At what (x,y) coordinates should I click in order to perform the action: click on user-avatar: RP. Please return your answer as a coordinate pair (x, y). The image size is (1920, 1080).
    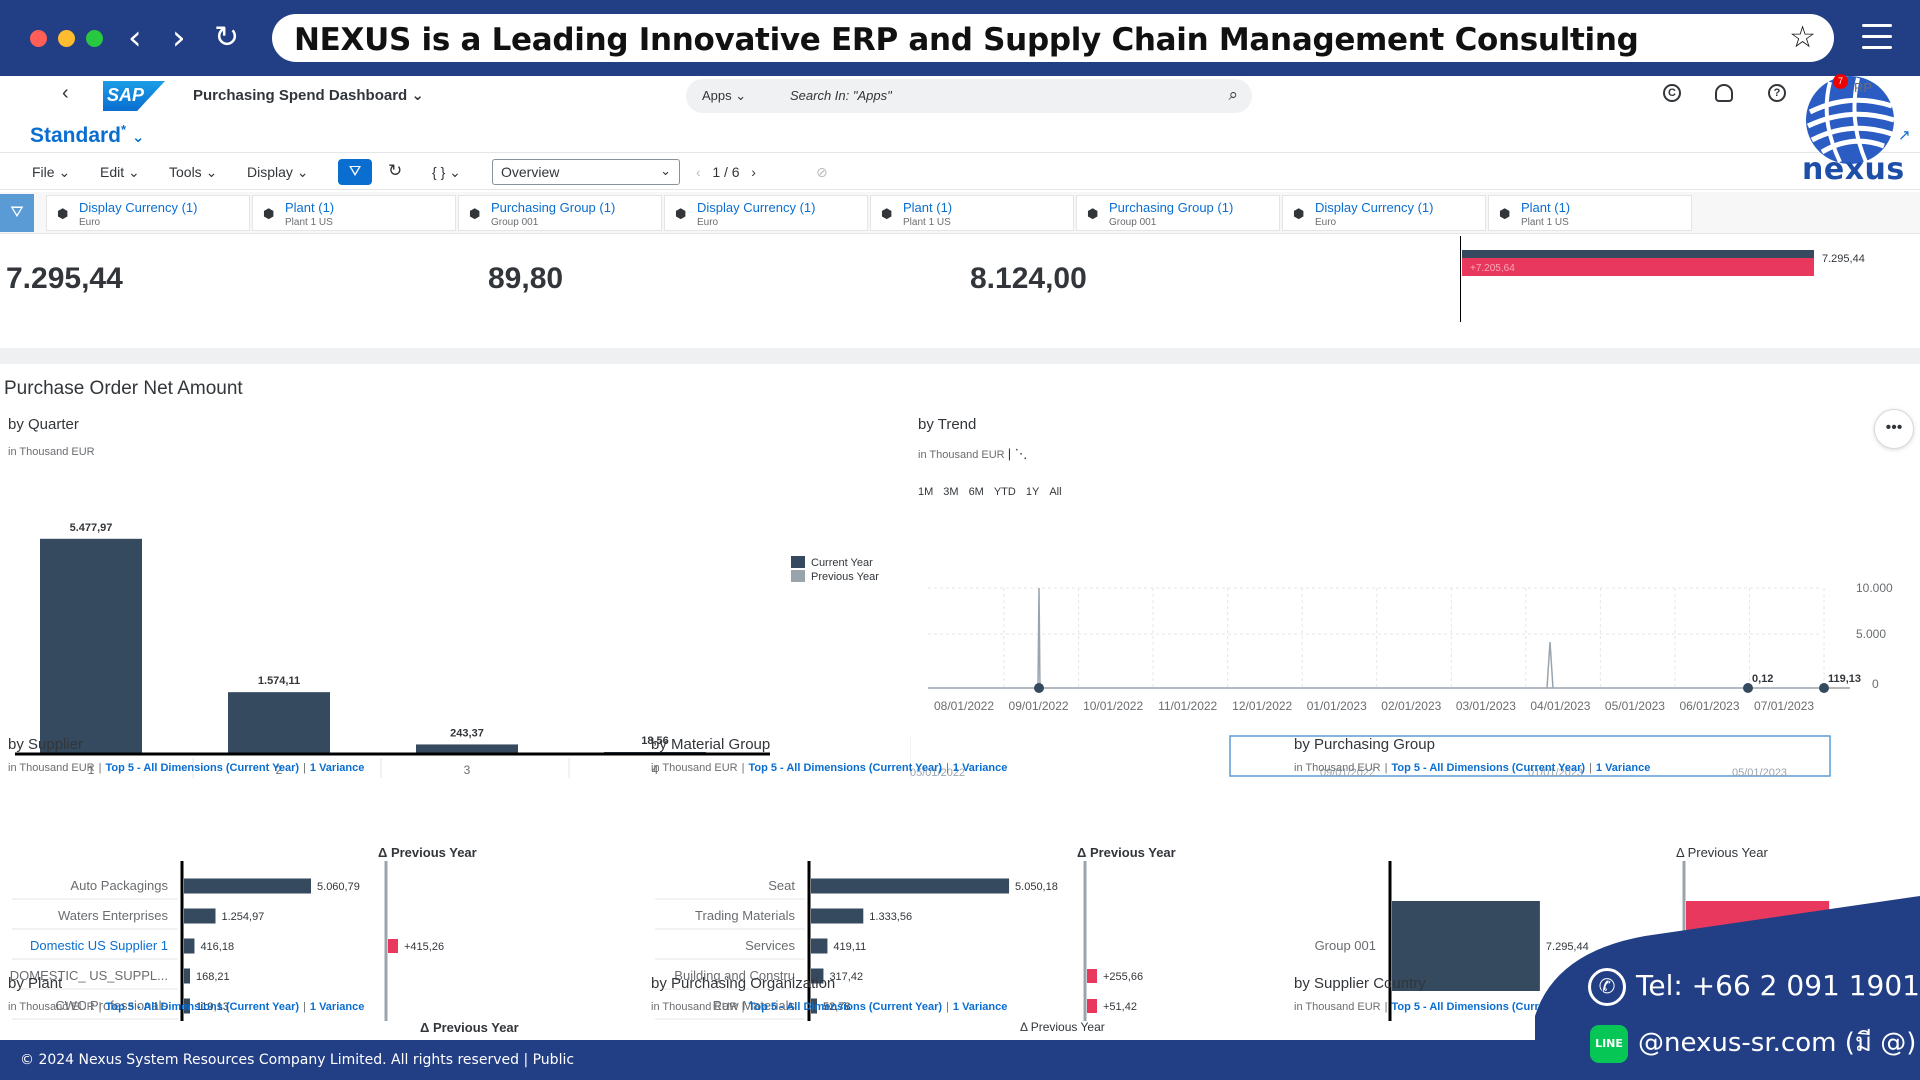
    Looking at the image, I should click on (1863, 87).